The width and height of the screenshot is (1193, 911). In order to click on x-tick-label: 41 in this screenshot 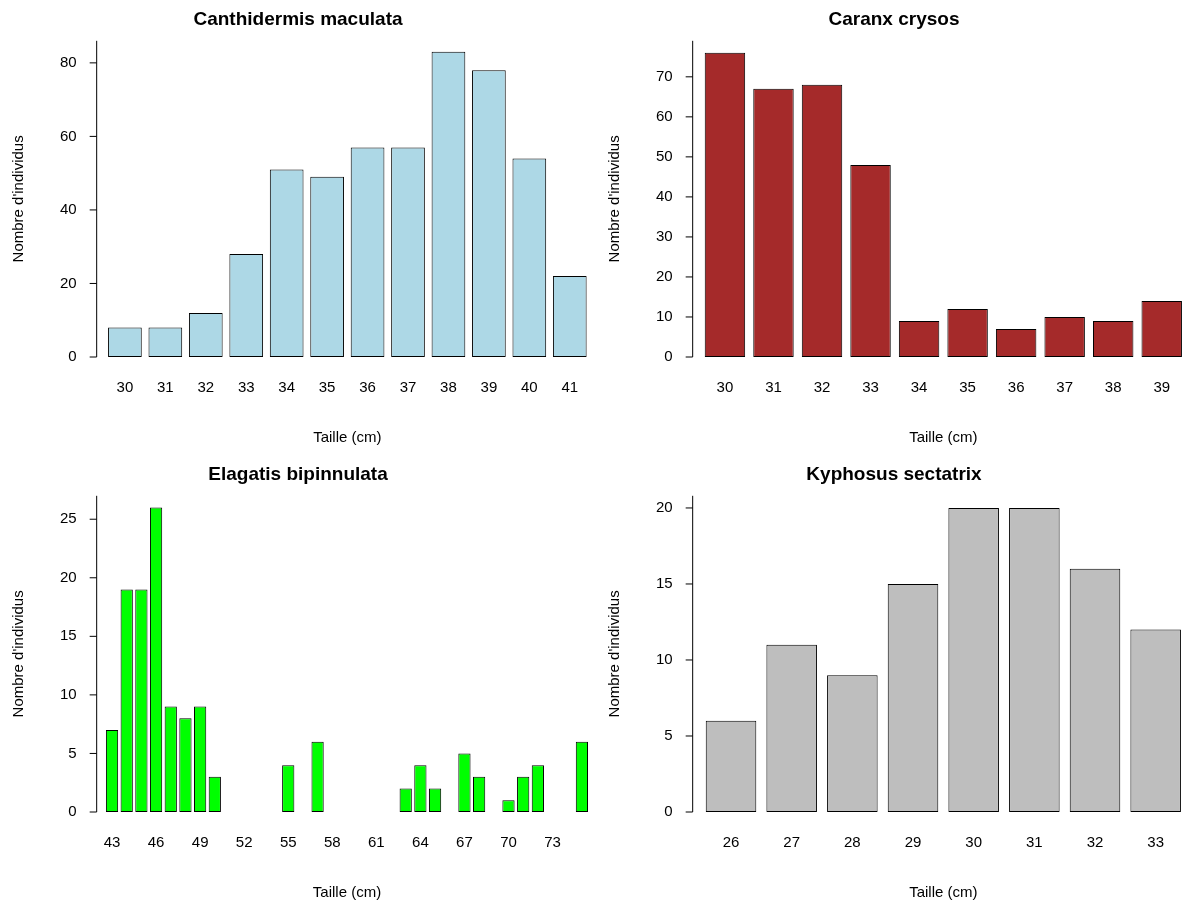, I will do `click(570, 387)`.